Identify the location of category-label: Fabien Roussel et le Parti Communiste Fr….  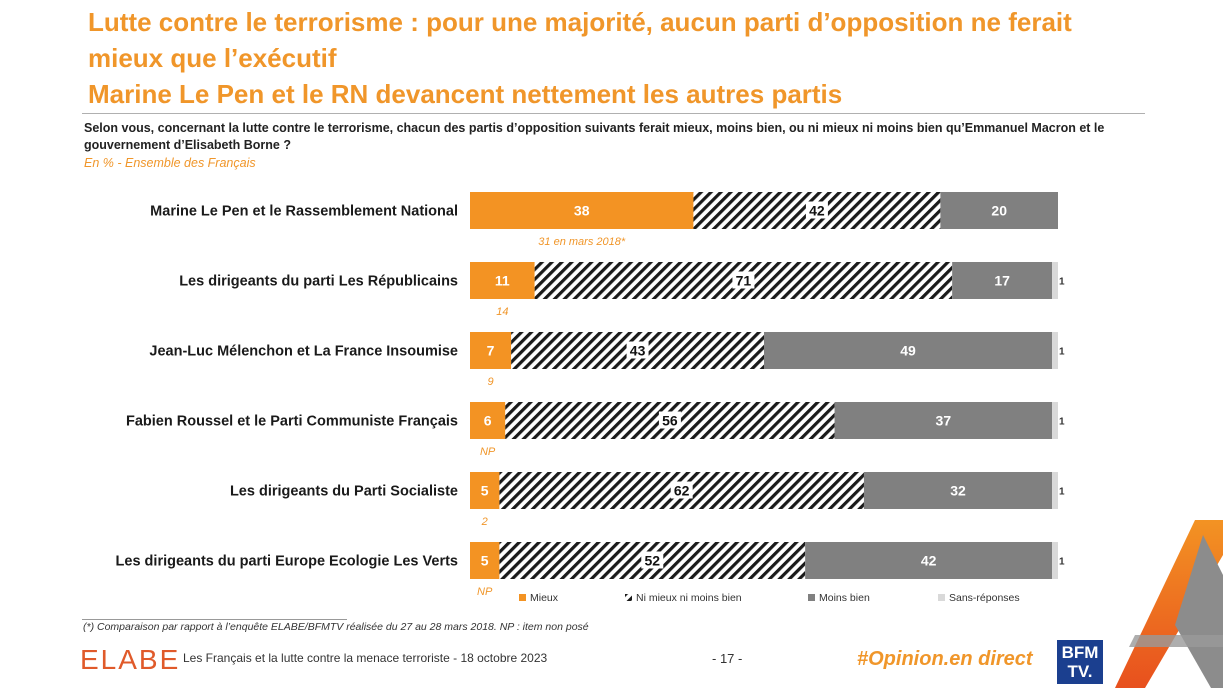
(292, 422).